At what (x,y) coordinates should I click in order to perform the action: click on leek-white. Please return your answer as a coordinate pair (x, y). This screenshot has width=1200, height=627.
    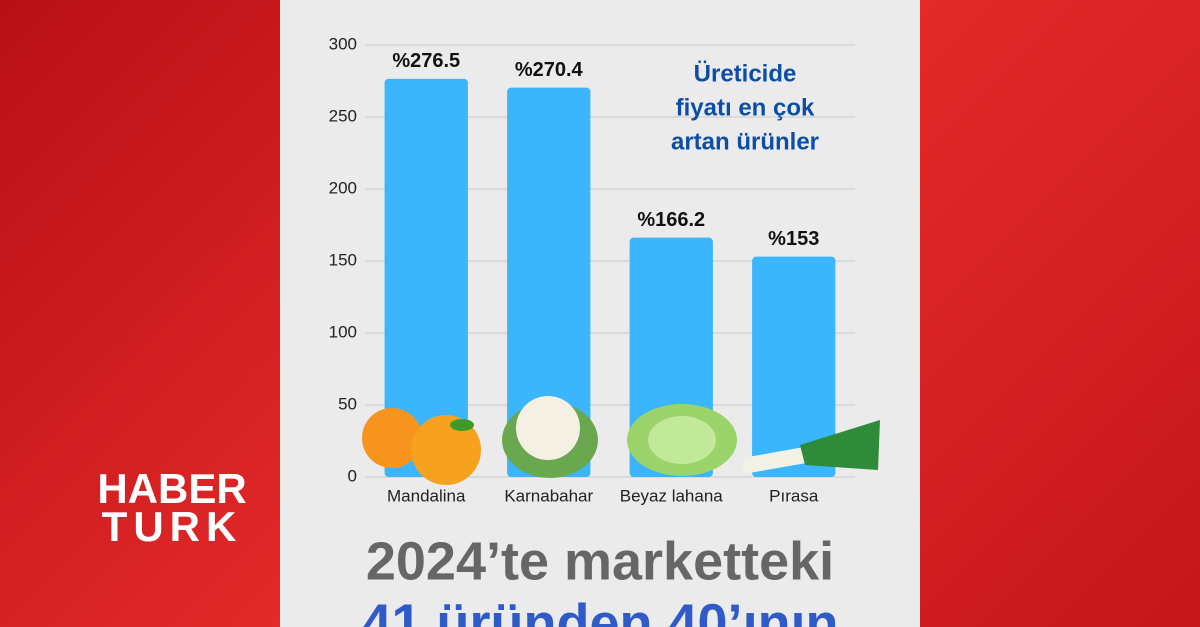
    Looking at the image, I should click on (777, 460).